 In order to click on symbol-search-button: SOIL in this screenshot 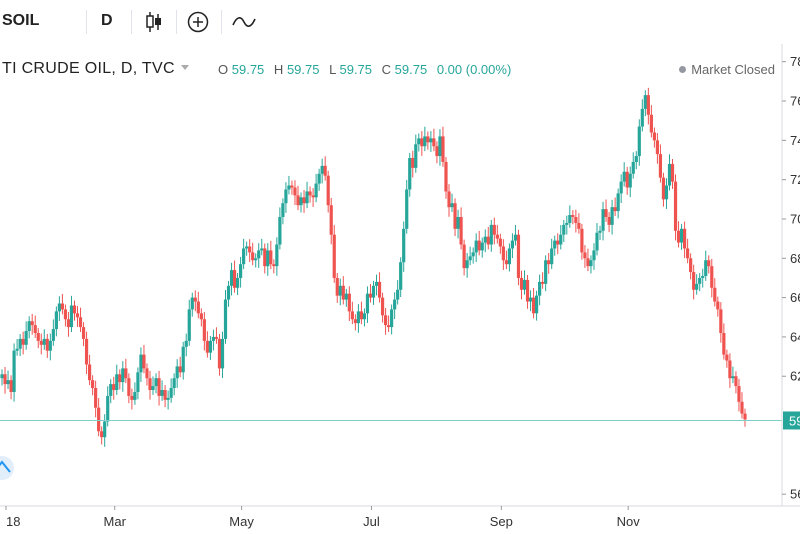, I will do `click(21, 20)`.